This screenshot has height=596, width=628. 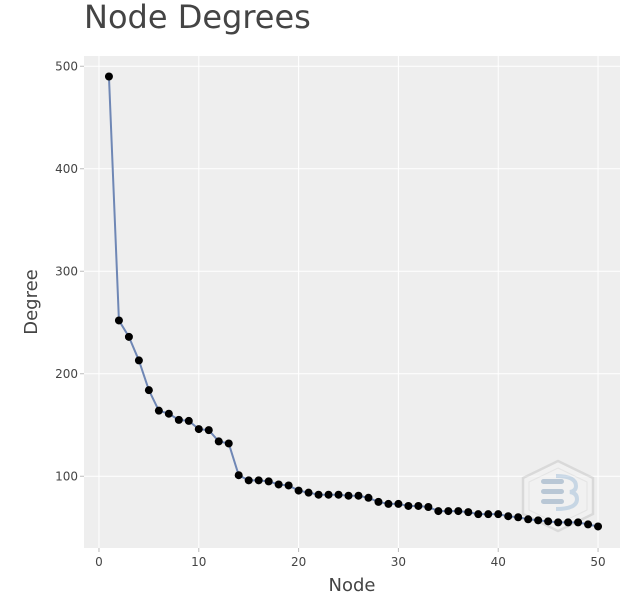 What do you see at coordinates (352, 585) in the screenshot?
I see `x-axis-title: Node` at bounding box center [352, 585].